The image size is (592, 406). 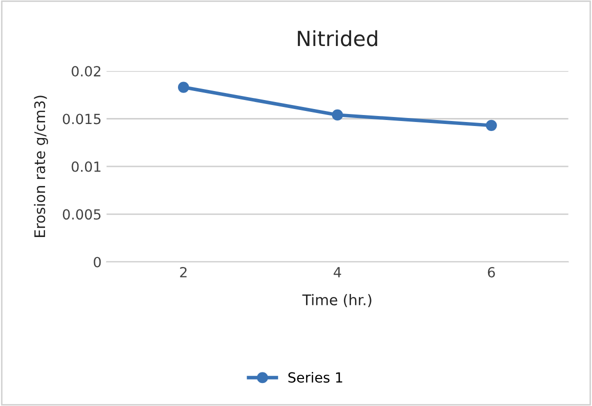 I want to click on x-tick-label: 6, so click(x=491, y=272).